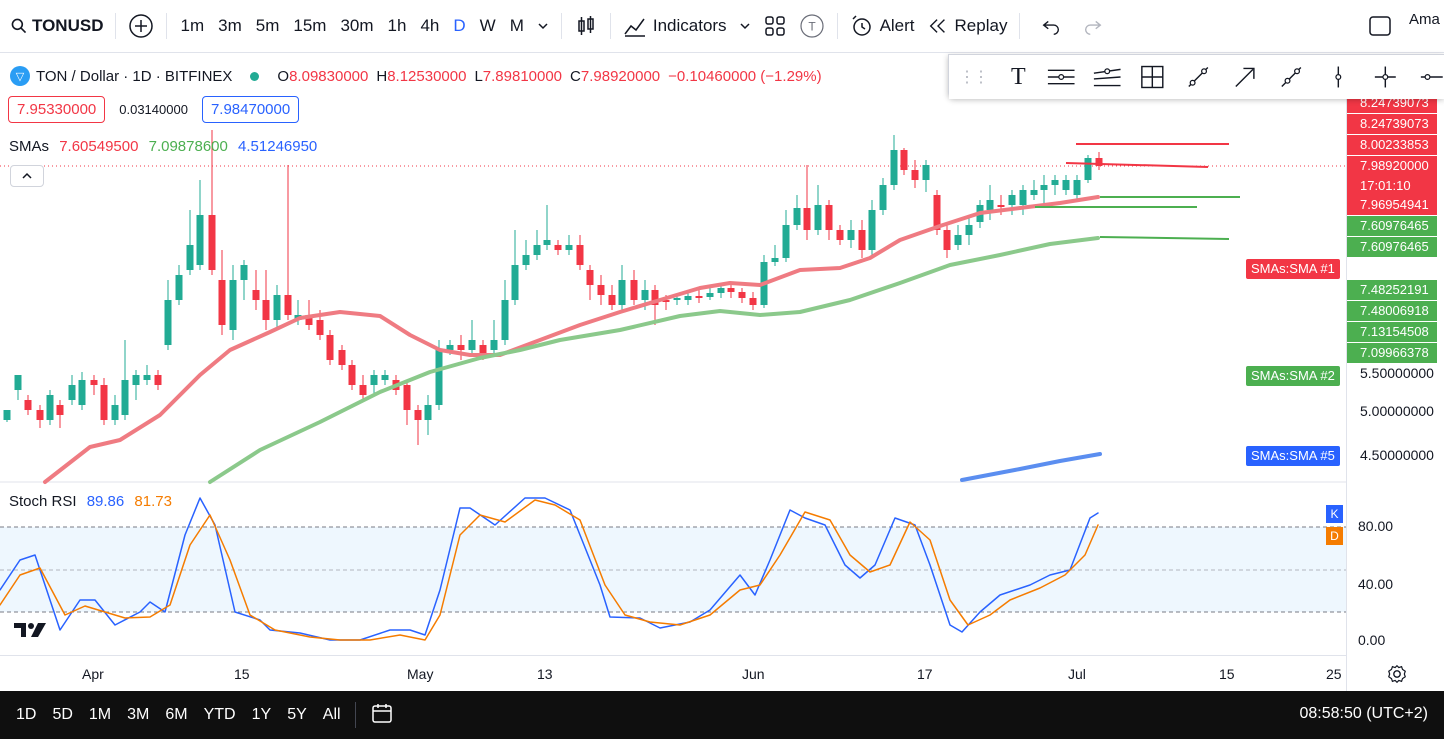 The height and width of the screenshot is (739, 1444). I want to click on go-to-date-button, so click(382, 715).